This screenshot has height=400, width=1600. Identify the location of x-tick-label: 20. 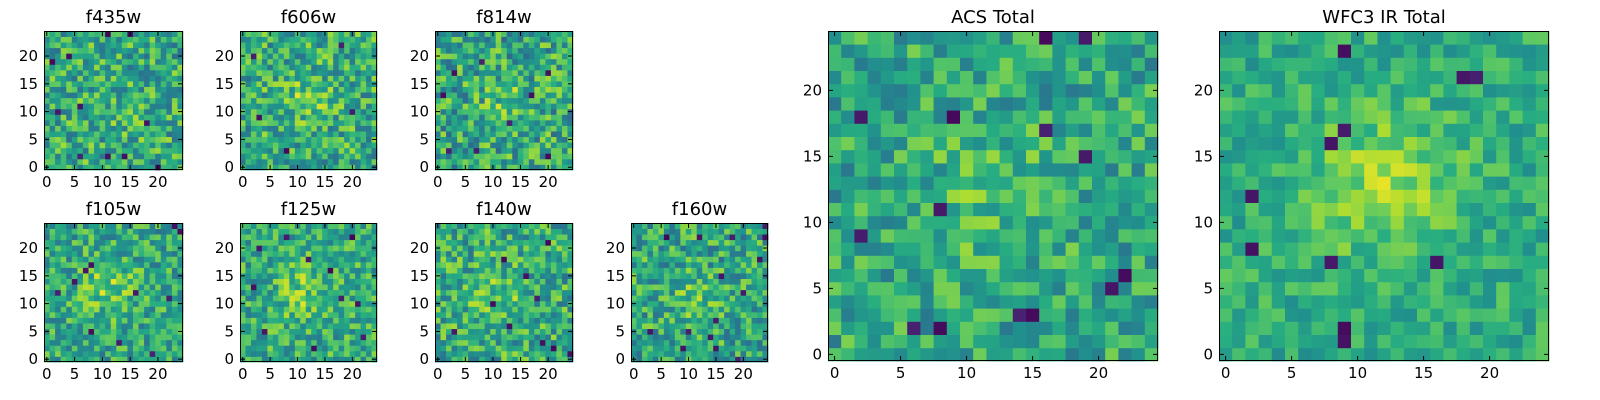
(157, 182).